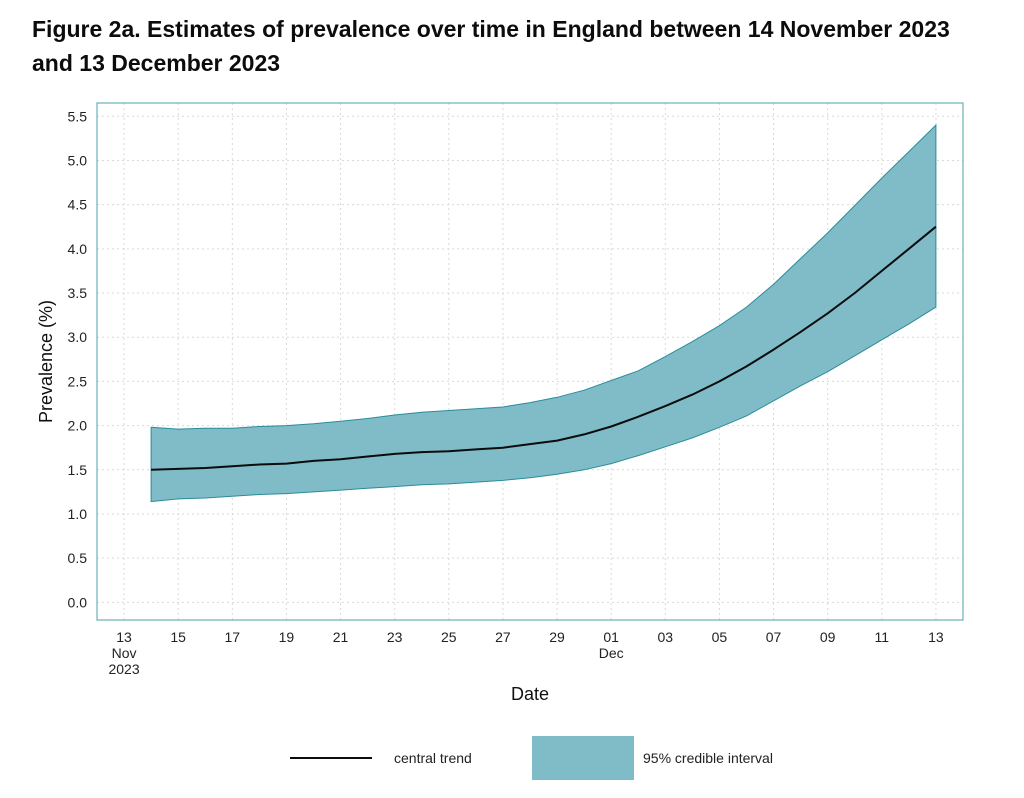 The height and width of the screenshot is (798, 1024). What do you see at coordinates (78, 293) in the screenshot?
I see `y-tick-label: 3.5` at bounding box center [78, 293].